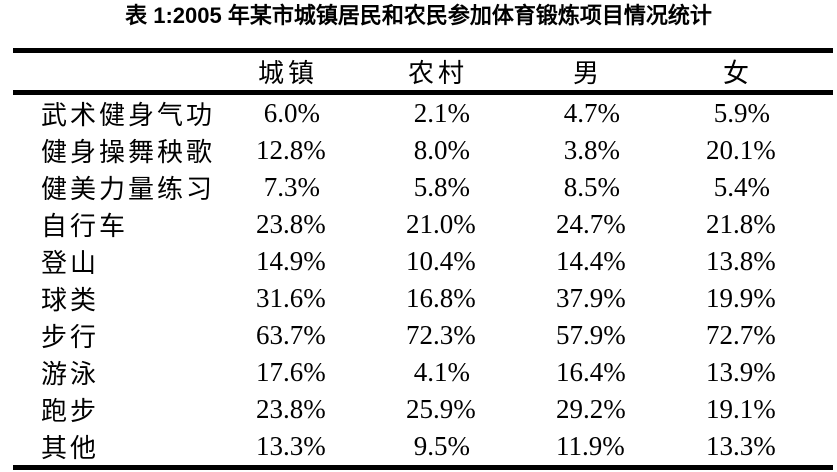  Describe the element at coordinates (128, 189) in the screenshot. I see `row-label: 健美力量练习` at that location.